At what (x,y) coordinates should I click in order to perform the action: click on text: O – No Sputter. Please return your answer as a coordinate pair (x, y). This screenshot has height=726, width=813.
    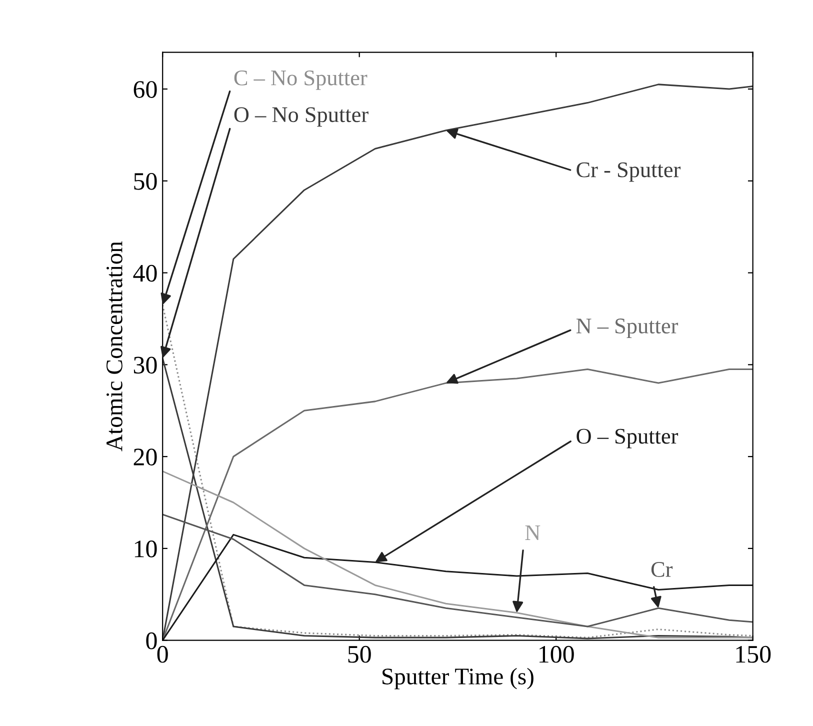
    Looking at the image, I should click on (301, 117).